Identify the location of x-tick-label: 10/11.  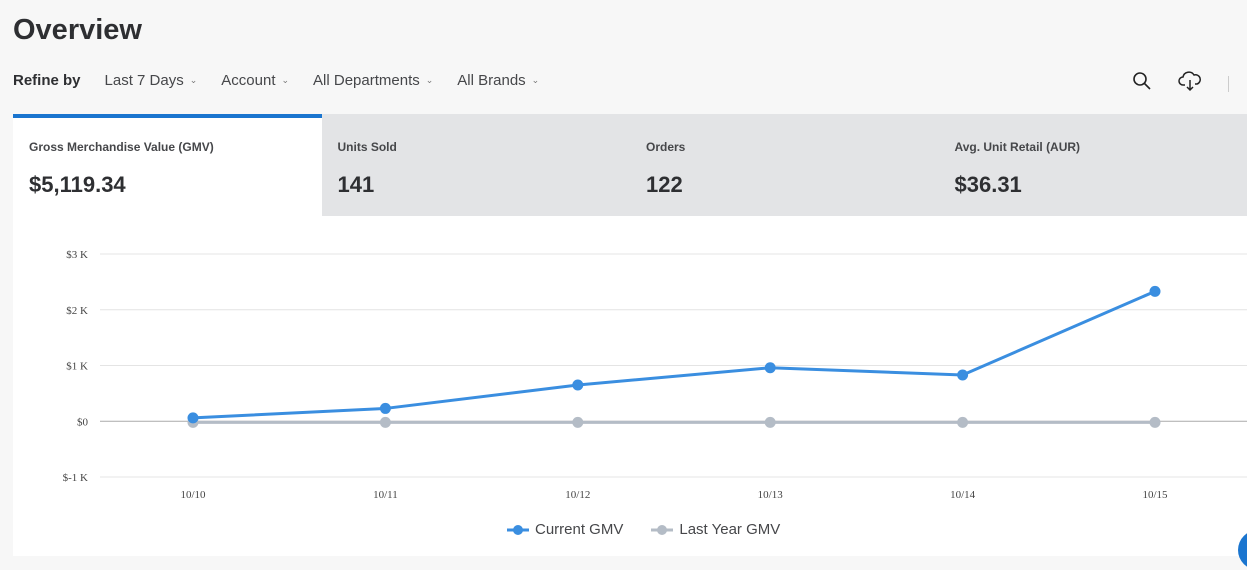
(385, 495).